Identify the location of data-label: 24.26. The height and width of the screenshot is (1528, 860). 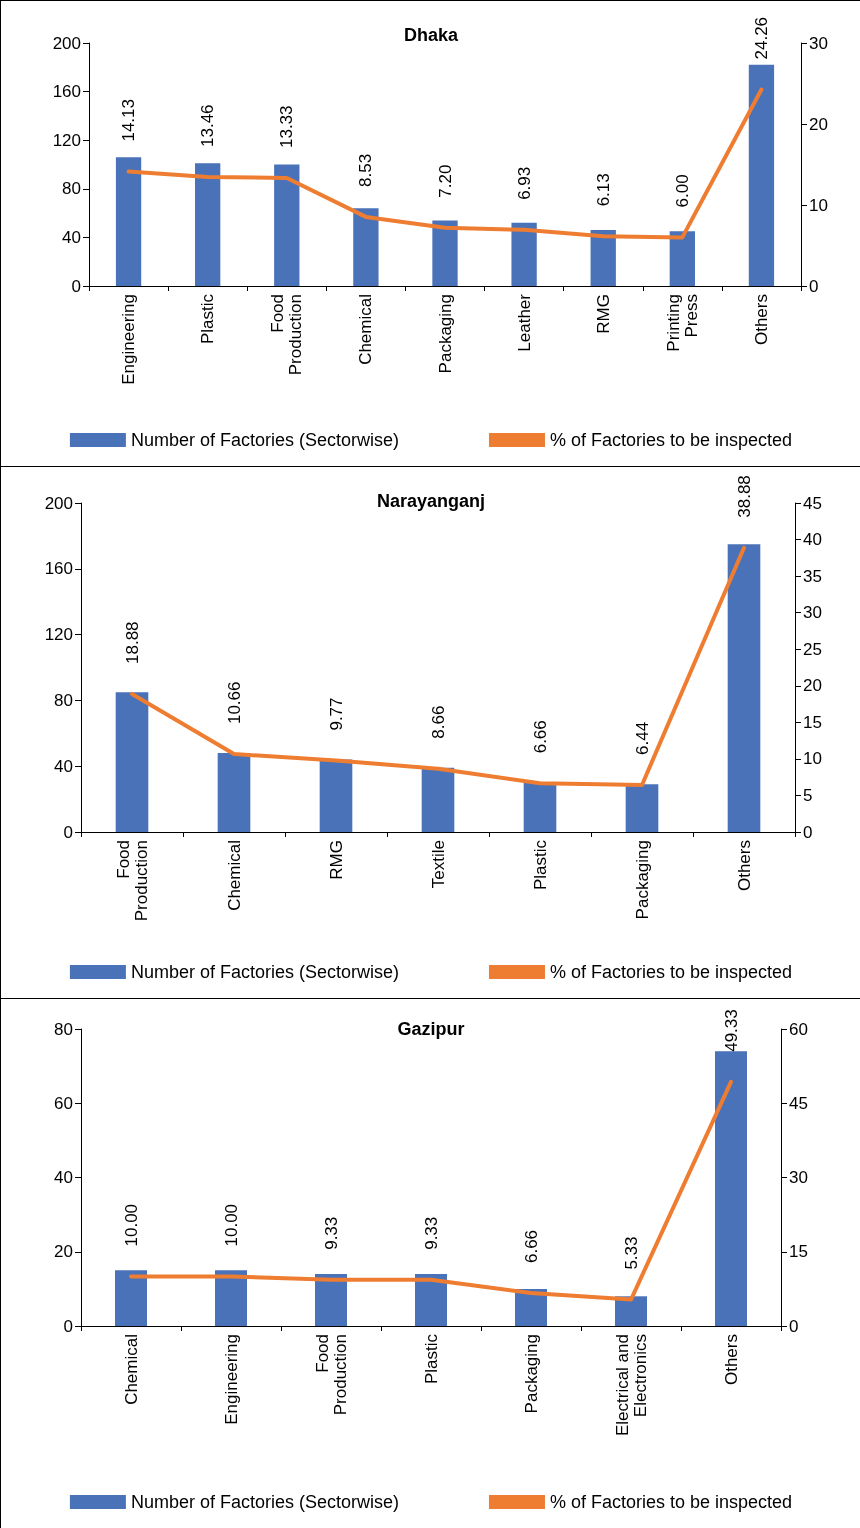
(761, 38).